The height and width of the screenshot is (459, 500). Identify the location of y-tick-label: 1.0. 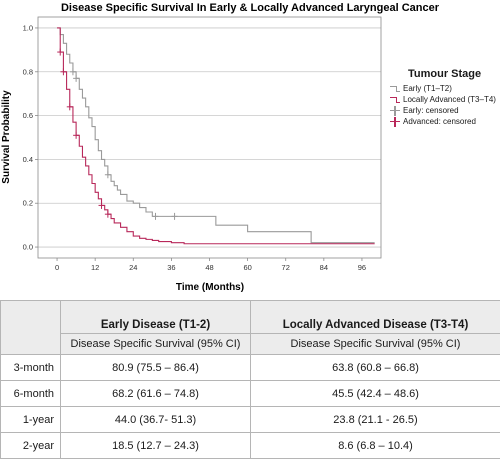
(28, 27).